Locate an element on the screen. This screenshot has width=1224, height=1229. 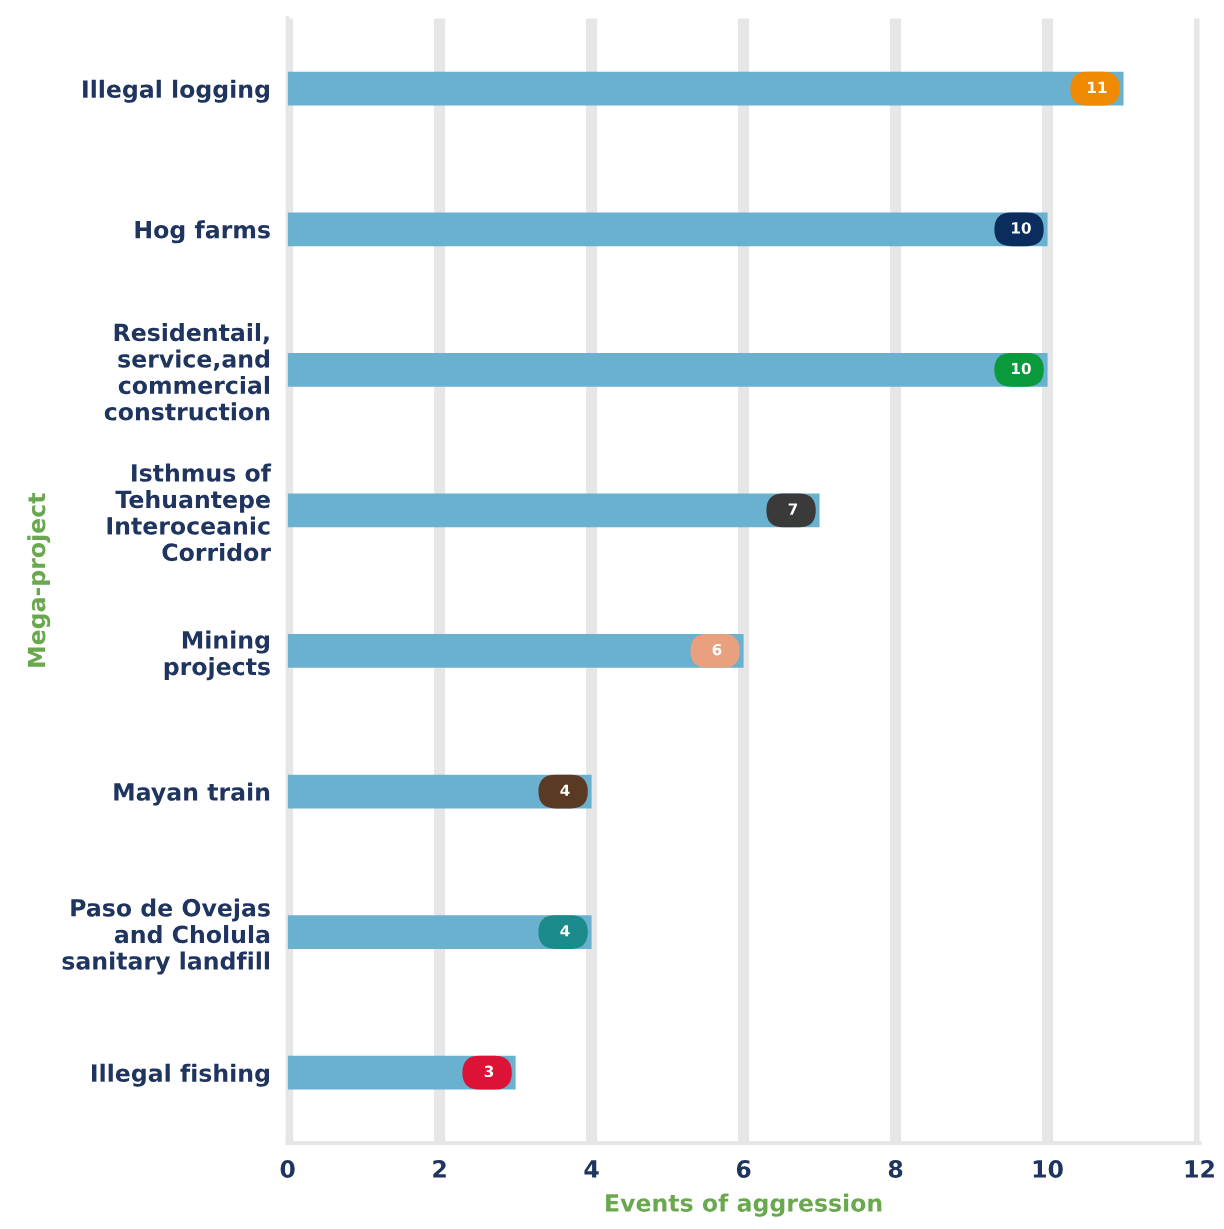
y-tick-label: Illegal logging is located at coordinates (176, 91).